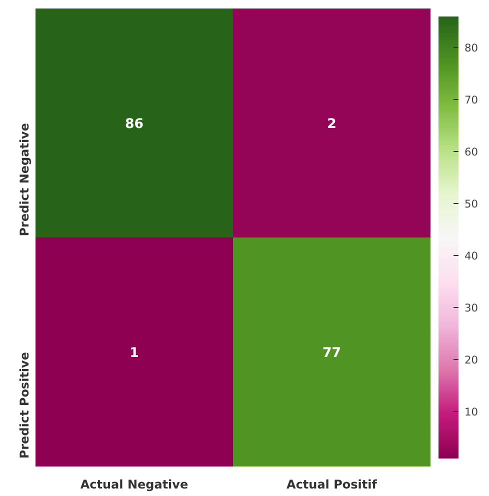  I want to click on color-bar-label: 30, so click(471, 308).